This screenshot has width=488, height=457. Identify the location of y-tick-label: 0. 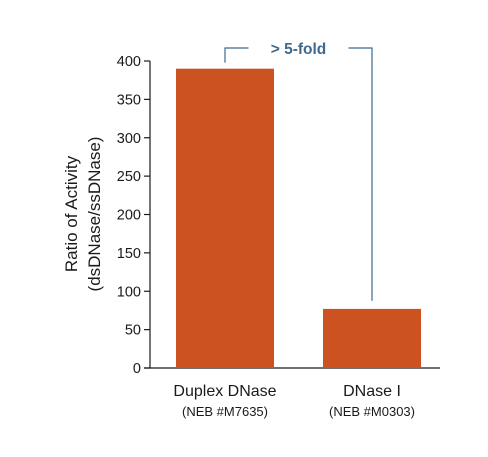
(137, 369).